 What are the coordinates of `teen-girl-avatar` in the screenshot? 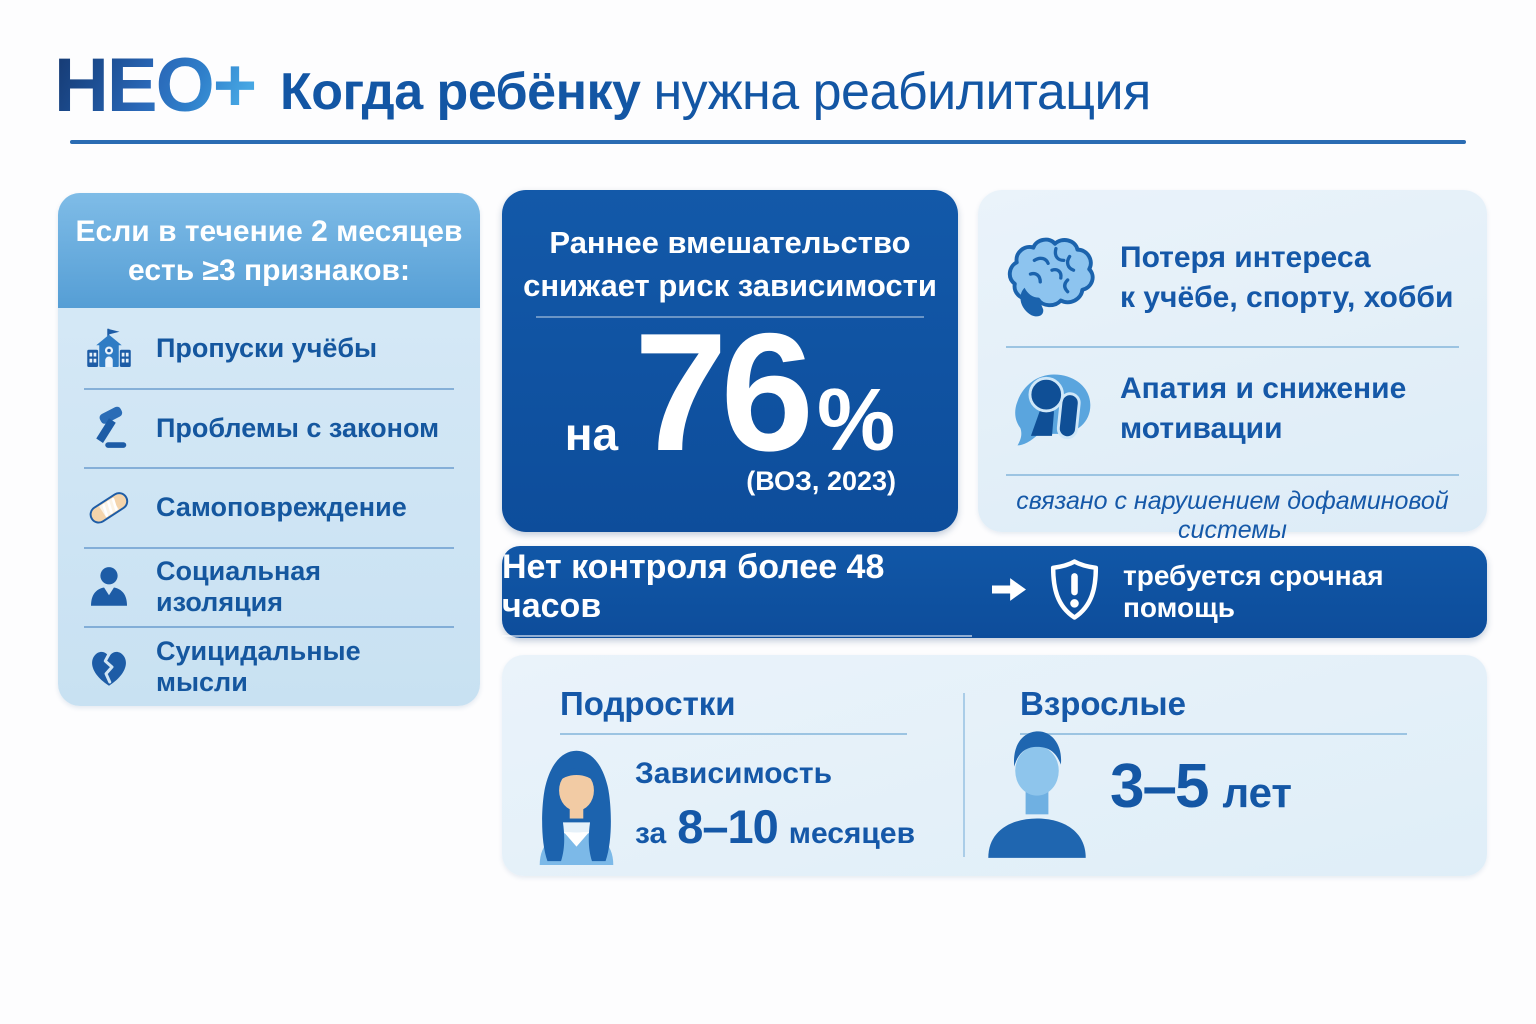 It's located at (576, 806).